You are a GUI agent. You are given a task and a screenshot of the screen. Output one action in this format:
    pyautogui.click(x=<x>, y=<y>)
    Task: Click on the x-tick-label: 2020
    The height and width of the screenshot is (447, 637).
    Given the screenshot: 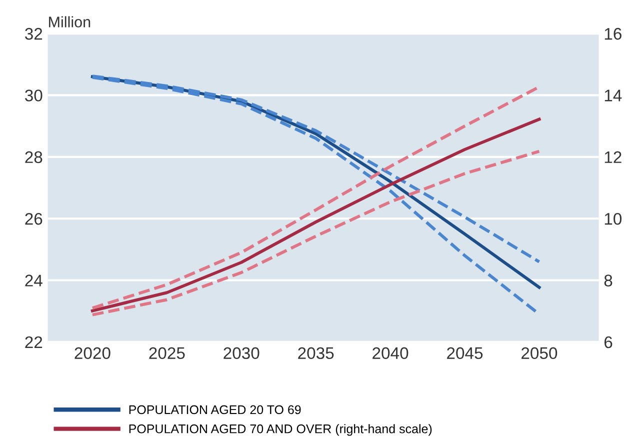 What is the action you would take?
    pyautogui.click(x=92, y=353)
    